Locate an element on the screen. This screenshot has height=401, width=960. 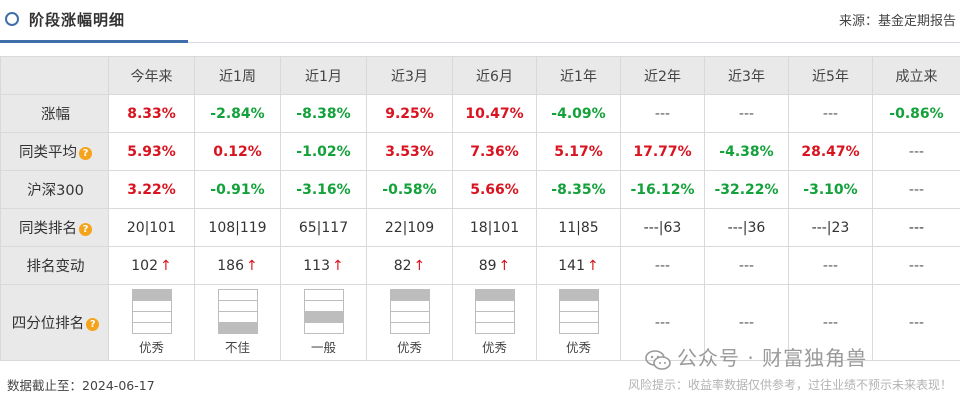
column-header: 近6月 is located at coordinates (494, 75).